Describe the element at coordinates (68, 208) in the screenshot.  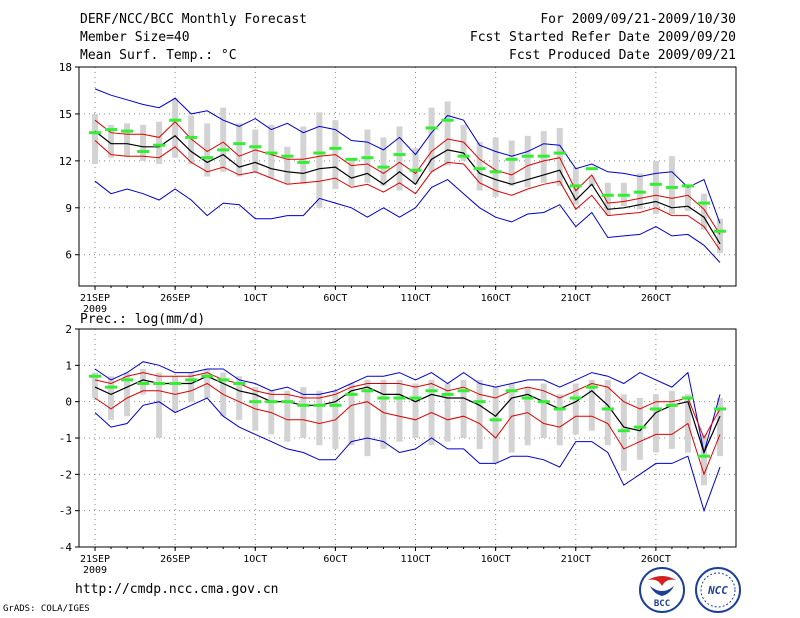
I see `temperature-y-tick-label: 9` at that location.